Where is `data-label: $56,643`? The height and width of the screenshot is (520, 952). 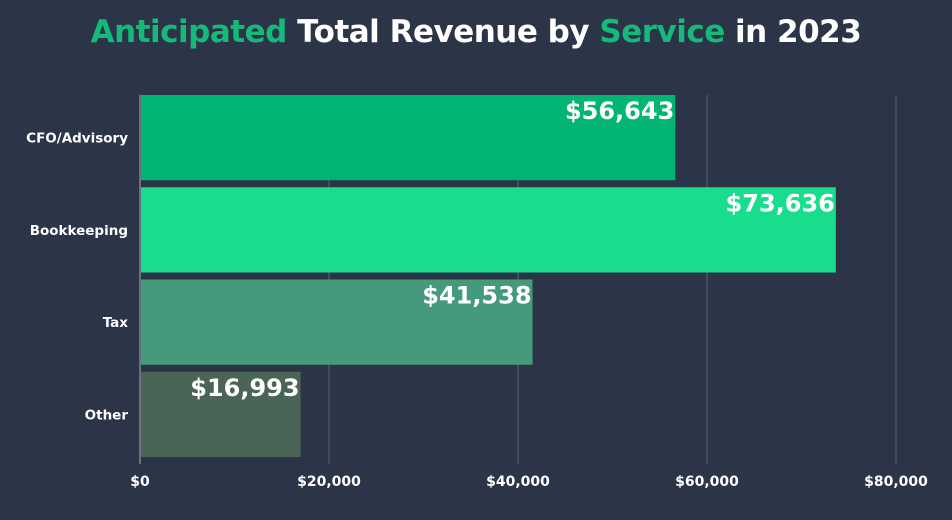
data-label: $56,643 is located at coordinates (619, 111).